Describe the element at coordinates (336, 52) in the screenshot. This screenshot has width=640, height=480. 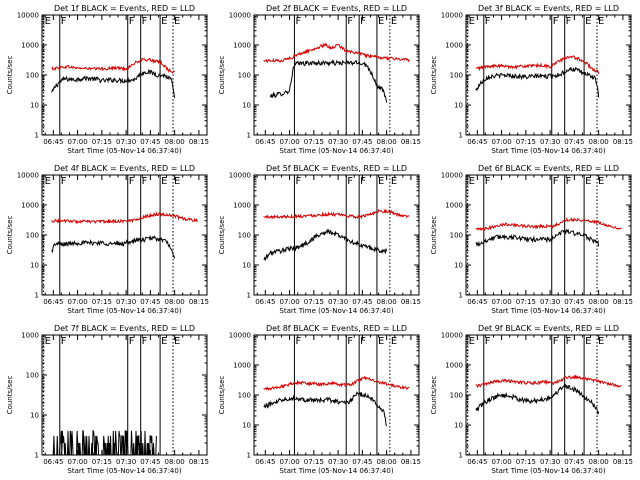
I see `series-lld-line` at that location.